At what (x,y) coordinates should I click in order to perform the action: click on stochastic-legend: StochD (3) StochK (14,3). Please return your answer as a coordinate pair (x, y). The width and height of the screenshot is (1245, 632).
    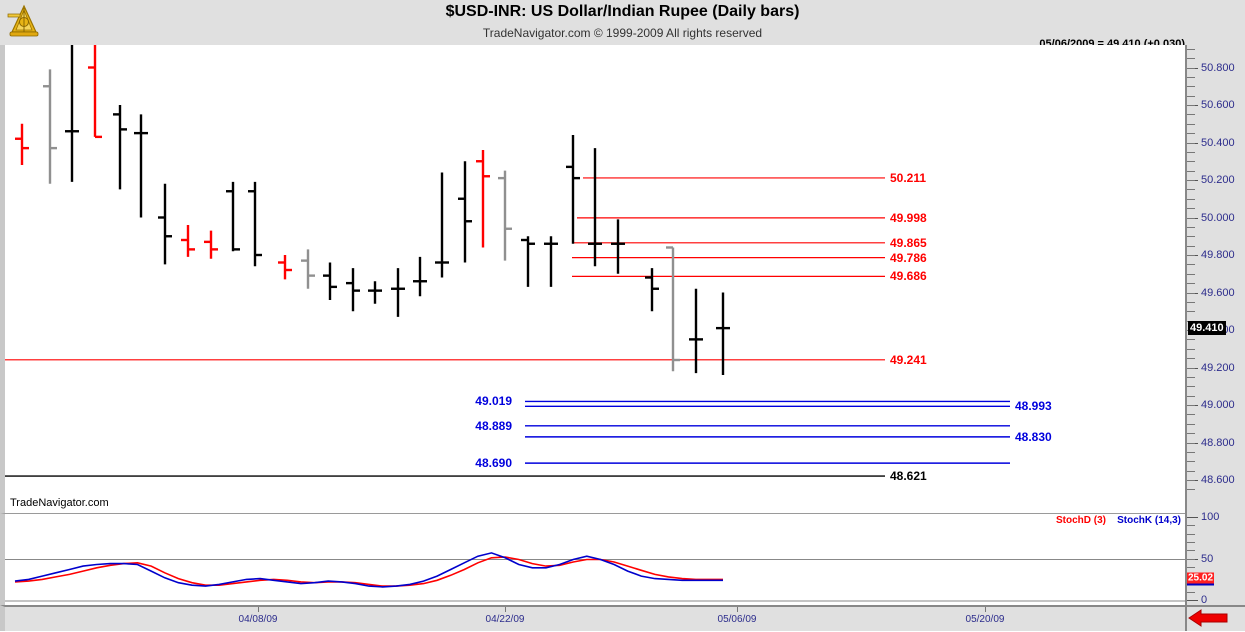
    Looking at the image, I should click on (1118, 520).